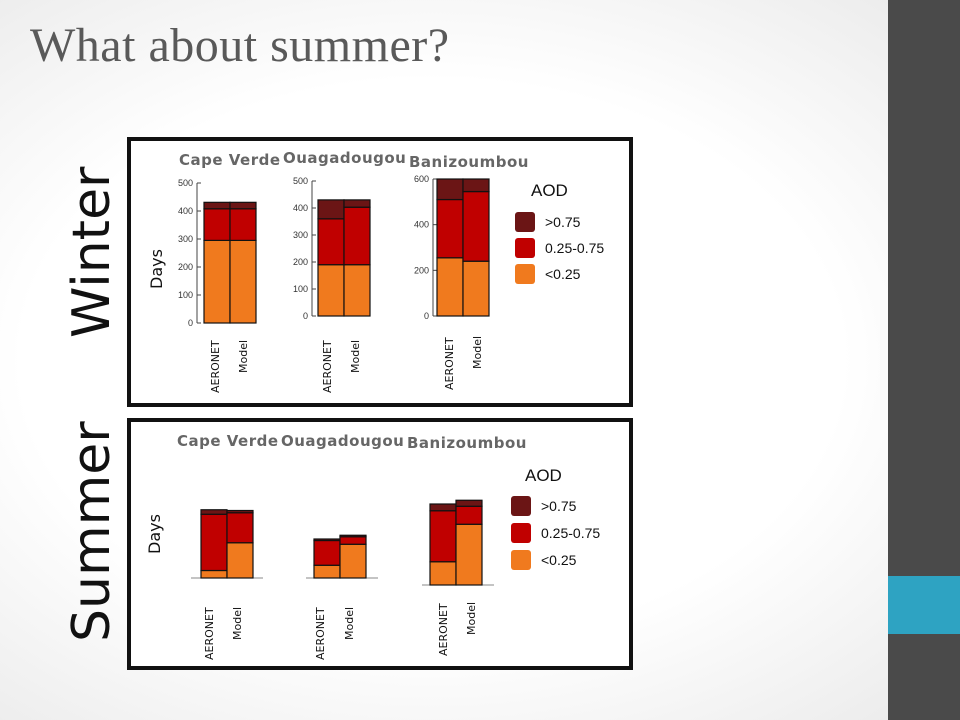  What do you see at coordinates (300, 235) in the screenshot?
I see `winter-ytick-label-1-2: 300` at bounding box center [300, 235].